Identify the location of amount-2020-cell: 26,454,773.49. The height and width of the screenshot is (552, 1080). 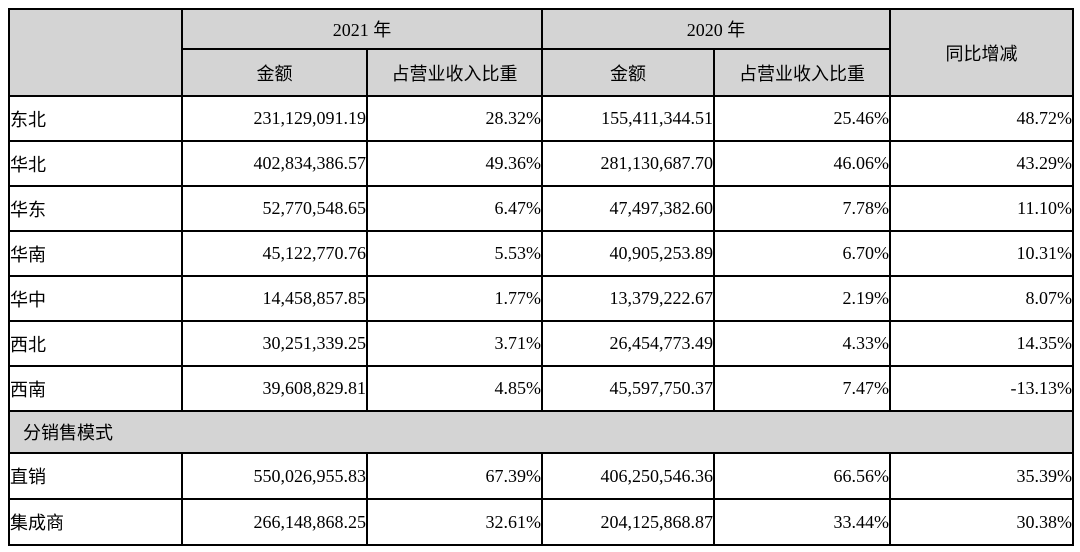
(628, 343).